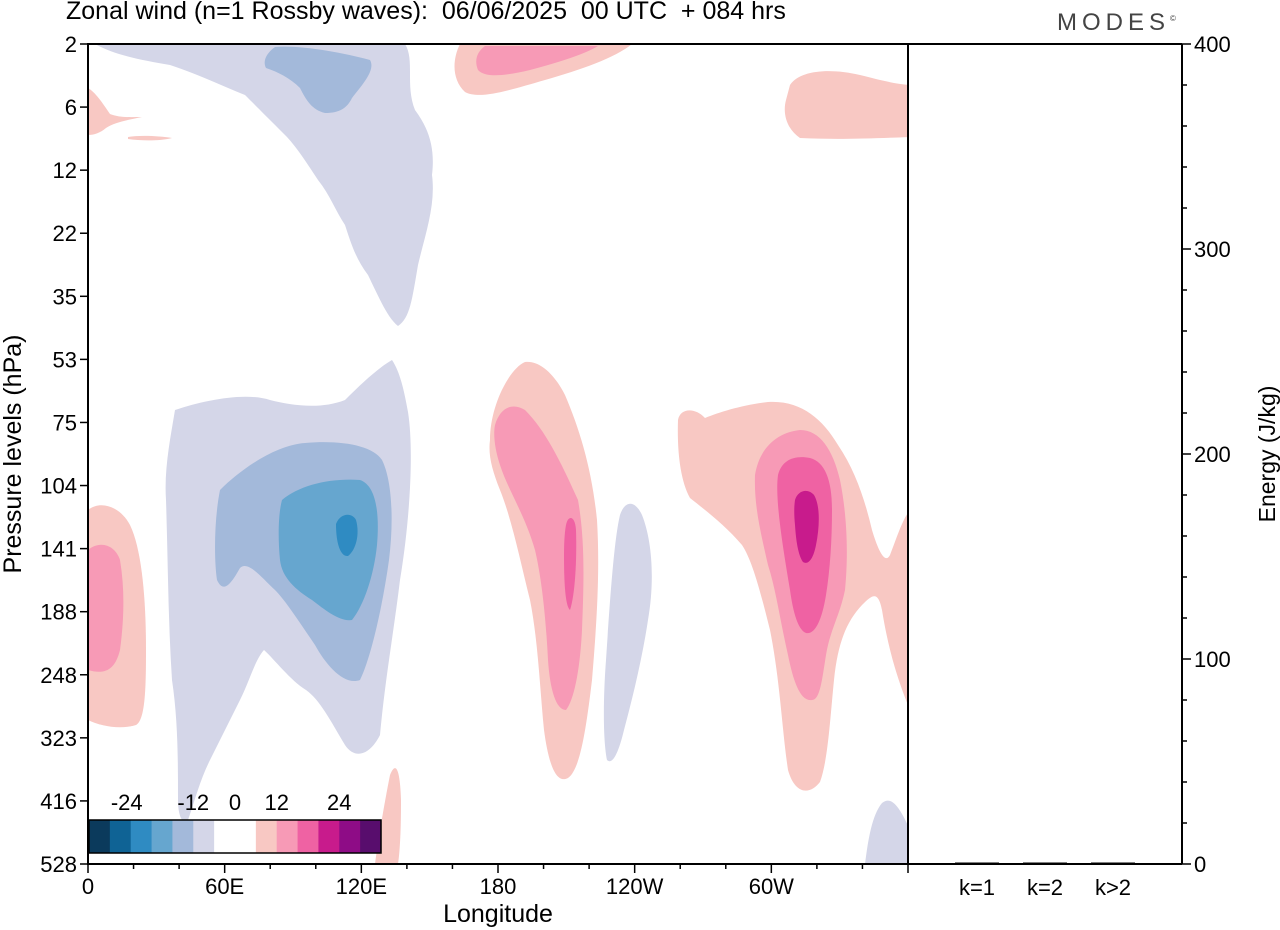  What do you see at coordinates (264, 185) in the screenshot?
I see `neg-region-upper-outer` at bounding box center [264, 185].